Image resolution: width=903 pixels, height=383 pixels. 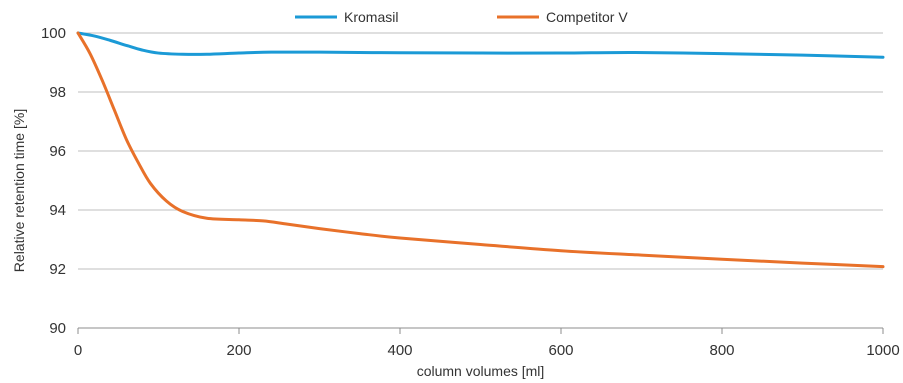 What do you see at coordinates (78, 350) in the screenshot?
I see `x-tick-label: 0` at bounding box center [78, 350].